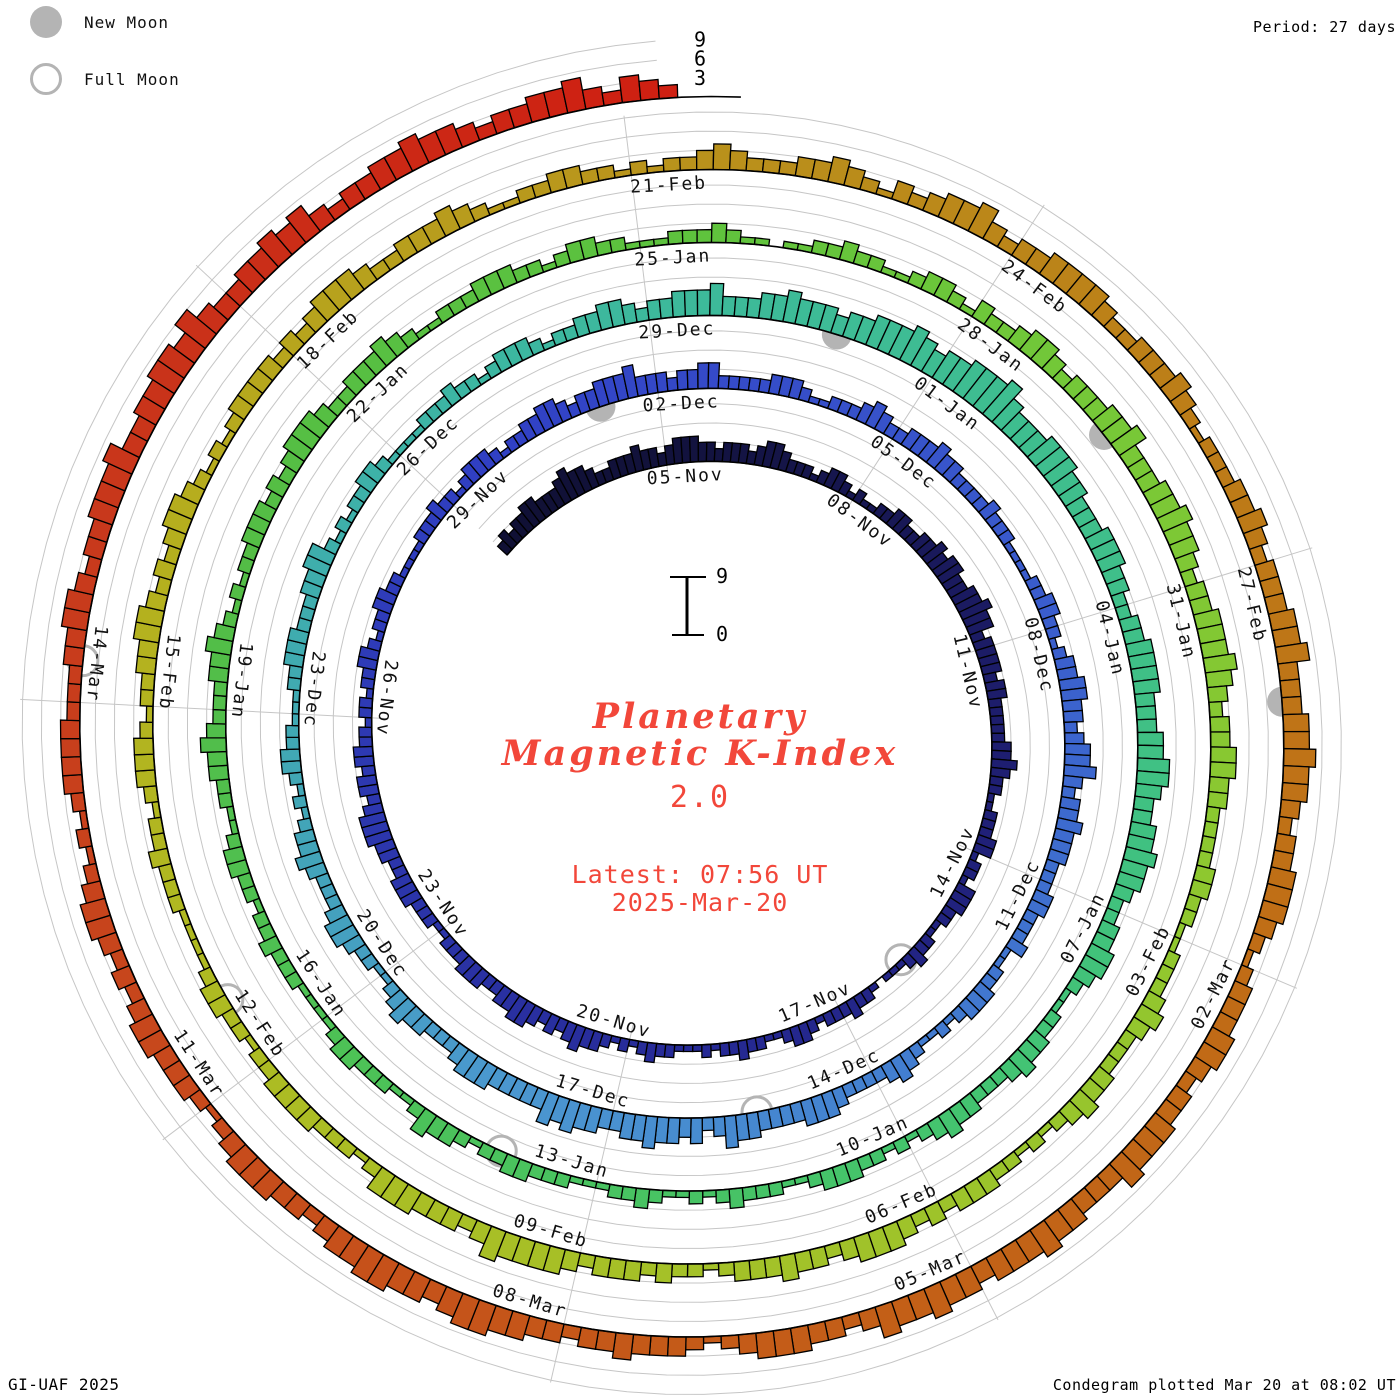 This screenshot has width=1400, height=1400. I want to click on date-label: 05-Nov, so click(685, 476).